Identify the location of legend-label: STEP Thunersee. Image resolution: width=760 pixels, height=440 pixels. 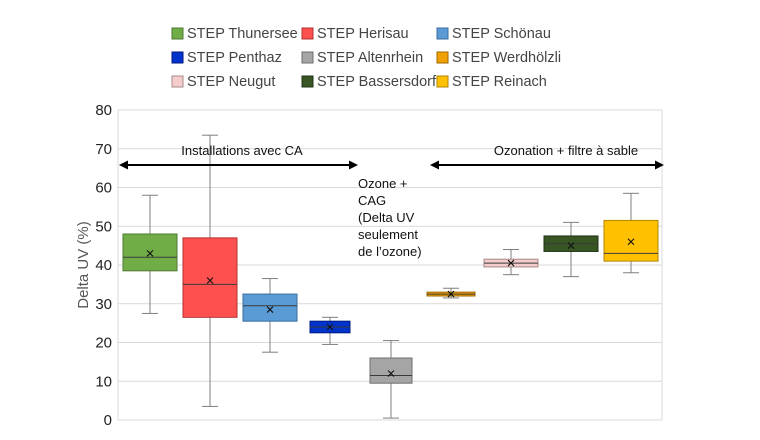
(242, 34).